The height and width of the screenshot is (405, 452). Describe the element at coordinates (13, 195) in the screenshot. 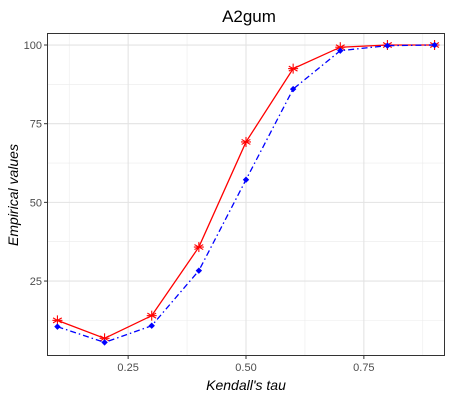

I see `y-axis-label: Empirical values` at that location.